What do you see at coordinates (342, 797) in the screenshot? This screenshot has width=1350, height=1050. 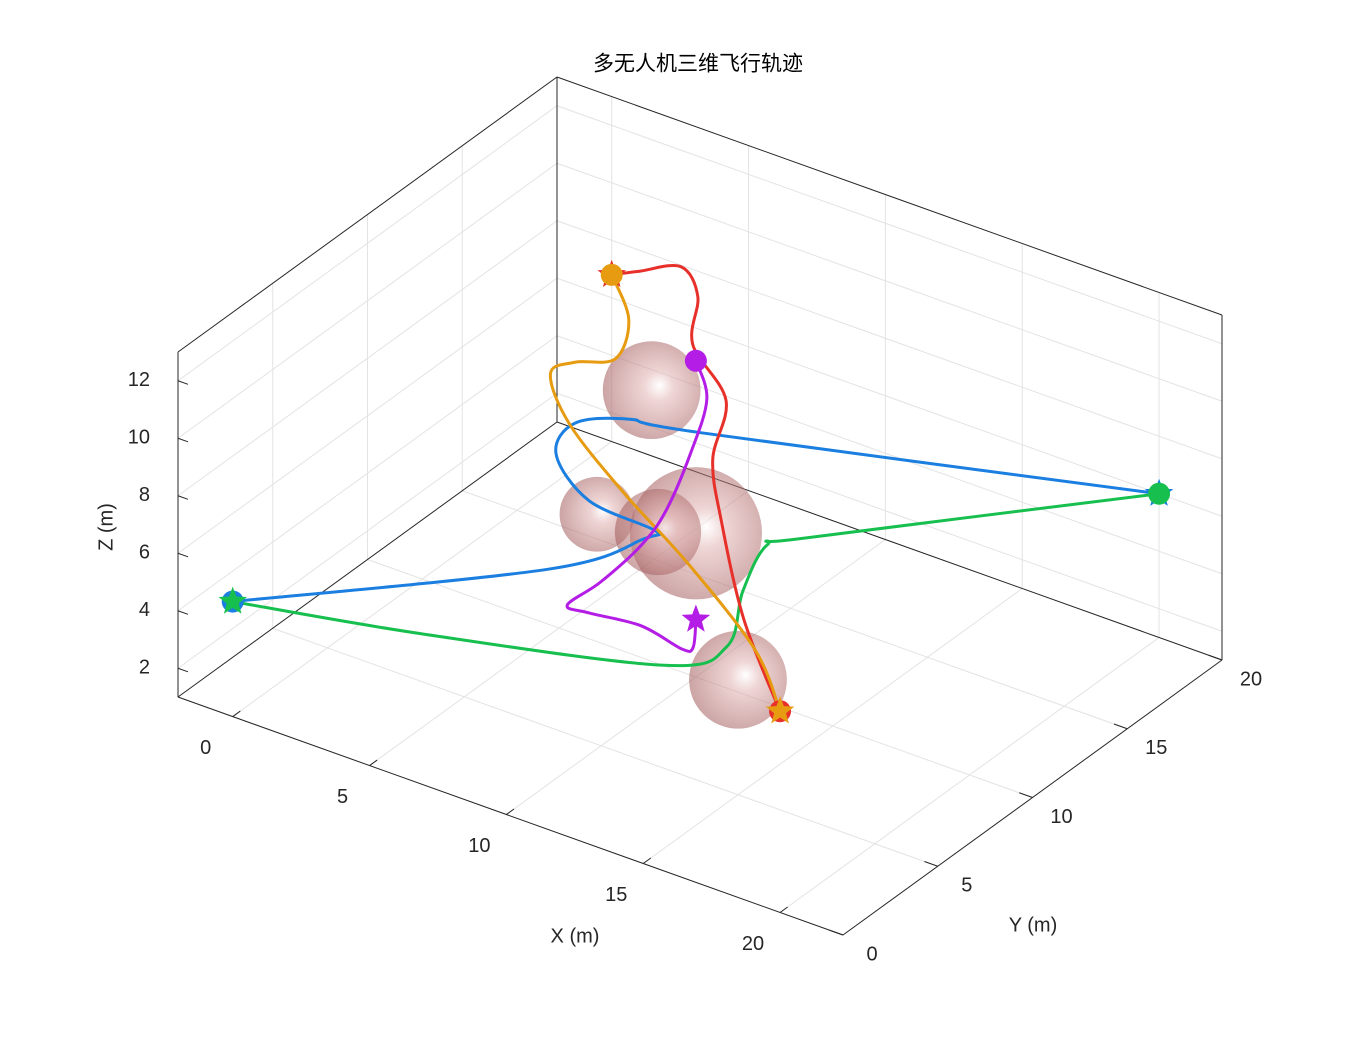 I see `x-tick-label: 5` at bounding box center [342, 797].